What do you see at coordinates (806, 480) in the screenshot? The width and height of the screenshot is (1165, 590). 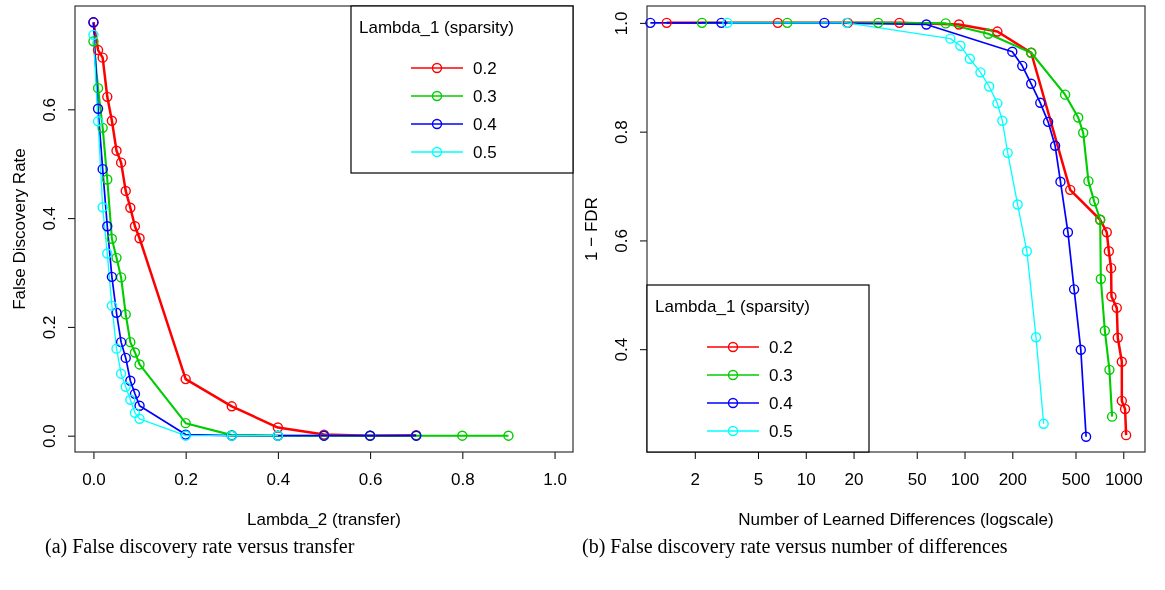 I see `x-tick-label: 10` at bounding box center [806, 480].